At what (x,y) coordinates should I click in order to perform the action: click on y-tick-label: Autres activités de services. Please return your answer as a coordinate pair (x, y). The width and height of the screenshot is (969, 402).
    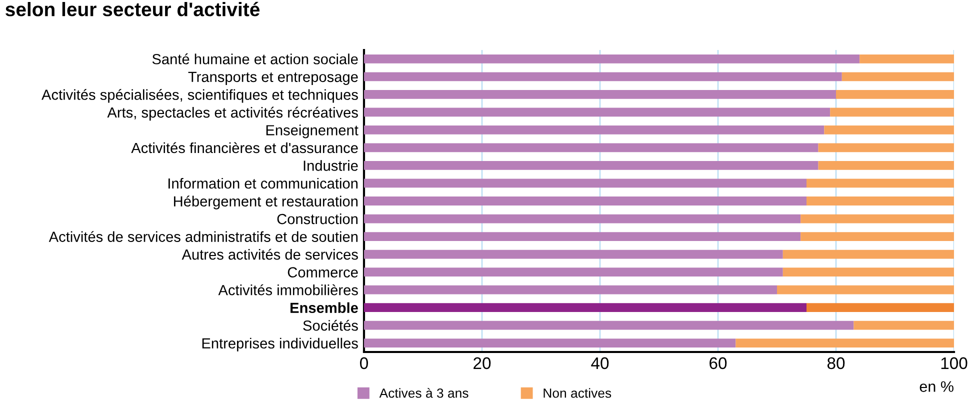
    Looking at the image, I should click on (270, 254).